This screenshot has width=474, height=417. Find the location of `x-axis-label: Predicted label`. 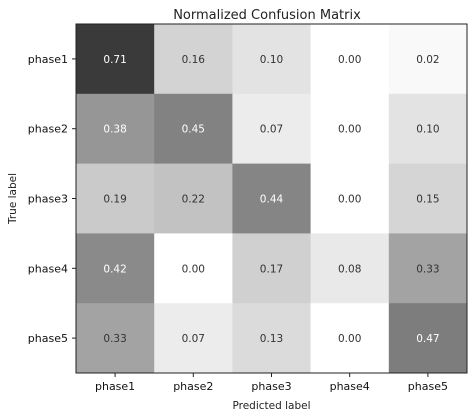

x-axis-label: Predicted label is located at coordinates (271, 406).